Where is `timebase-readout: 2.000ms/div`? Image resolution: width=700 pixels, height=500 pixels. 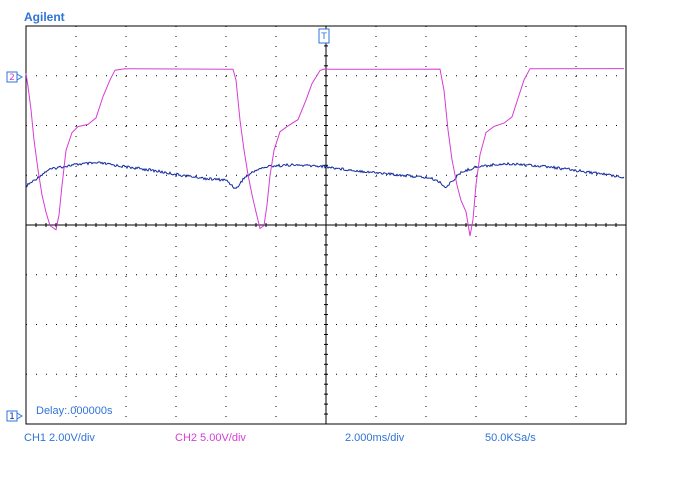
timebase-readout: 2.000ms/div is located at coordinates (375, 438).